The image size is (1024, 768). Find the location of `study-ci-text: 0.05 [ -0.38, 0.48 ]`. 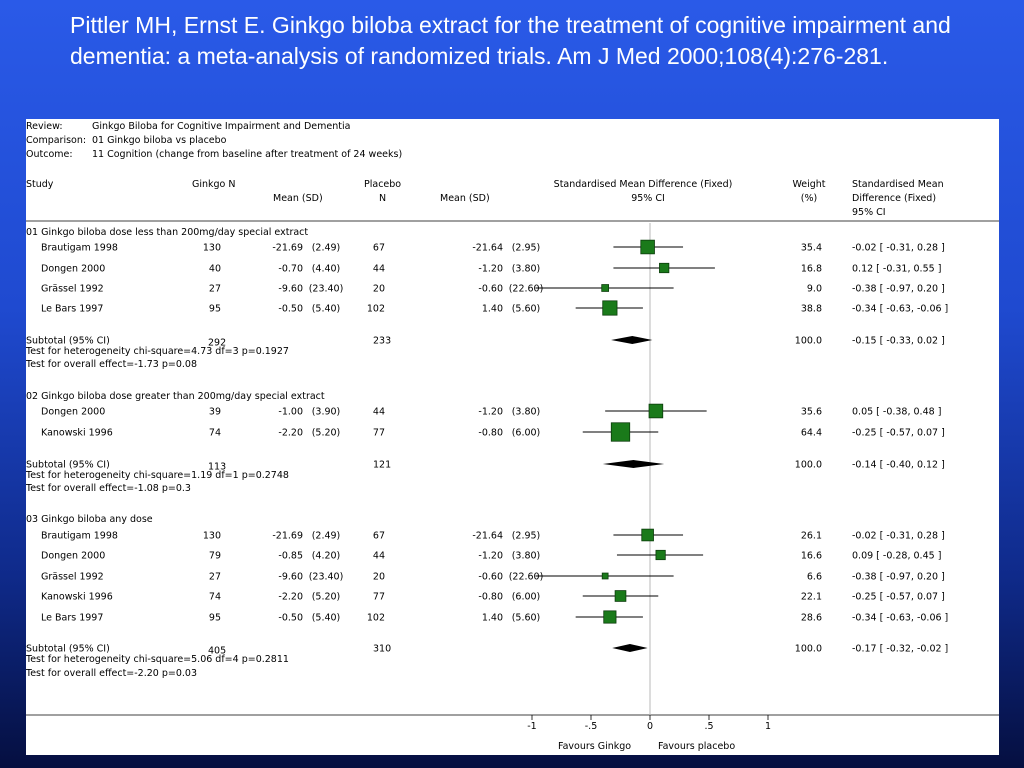

study-ci-text: 0.05 [ -0.38, 0.48 ] is located at coordinates (896, 412).